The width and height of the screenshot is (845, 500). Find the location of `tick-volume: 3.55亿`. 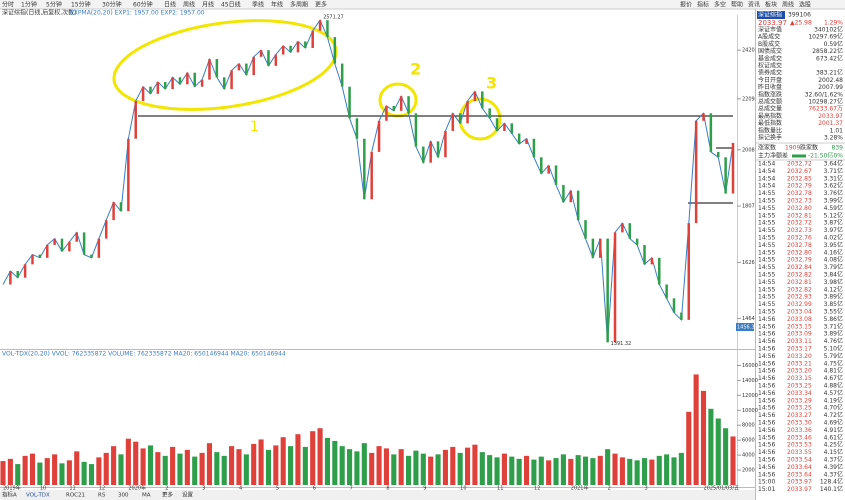

tick-volume: 3.55亿 is located at coordinates (833, 312).